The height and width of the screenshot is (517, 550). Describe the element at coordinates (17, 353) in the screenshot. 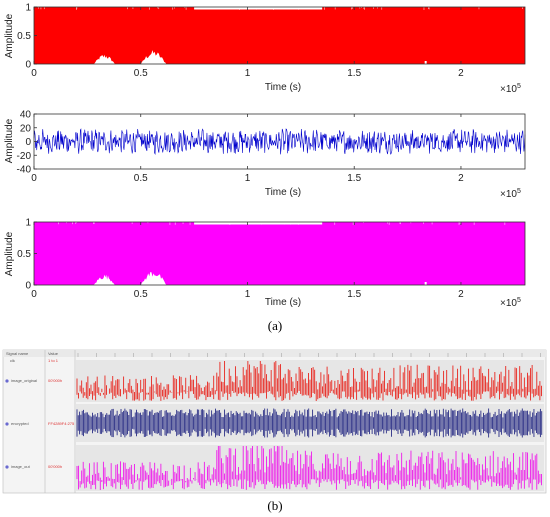

I see `waveform-header-signal-name: Signal name` at that location.